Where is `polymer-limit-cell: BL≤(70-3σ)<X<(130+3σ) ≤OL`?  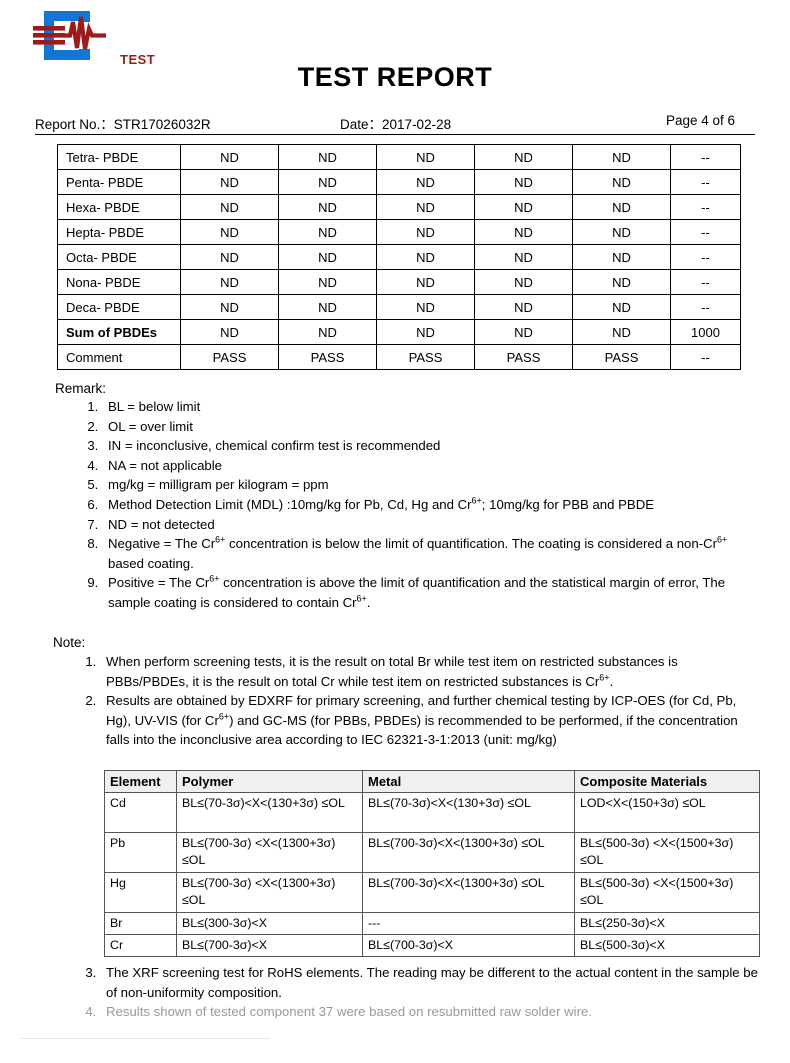 polymer-limit-cell: BL≤(70-3σ)<X<(130+3σ) ≤OL is located at coordinates (269, 812).